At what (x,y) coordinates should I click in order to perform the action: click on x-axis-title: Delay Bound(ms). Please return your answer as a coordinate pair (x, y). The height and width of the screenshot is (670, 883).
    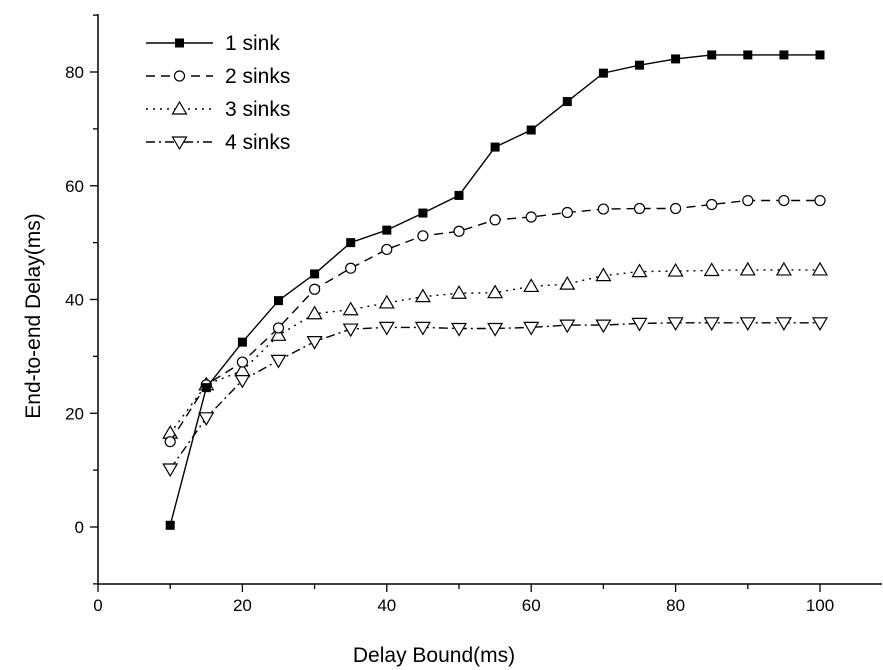
    Looking at the image, I should click on (434, 655).